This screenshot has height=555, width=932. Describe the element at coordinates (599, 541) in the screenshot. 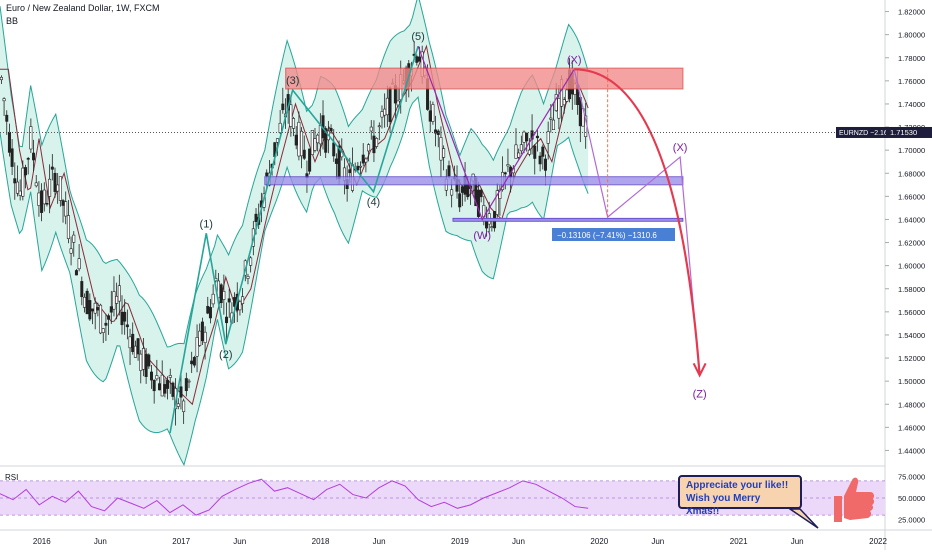

I see `x-tick-label: 2020` at that location.